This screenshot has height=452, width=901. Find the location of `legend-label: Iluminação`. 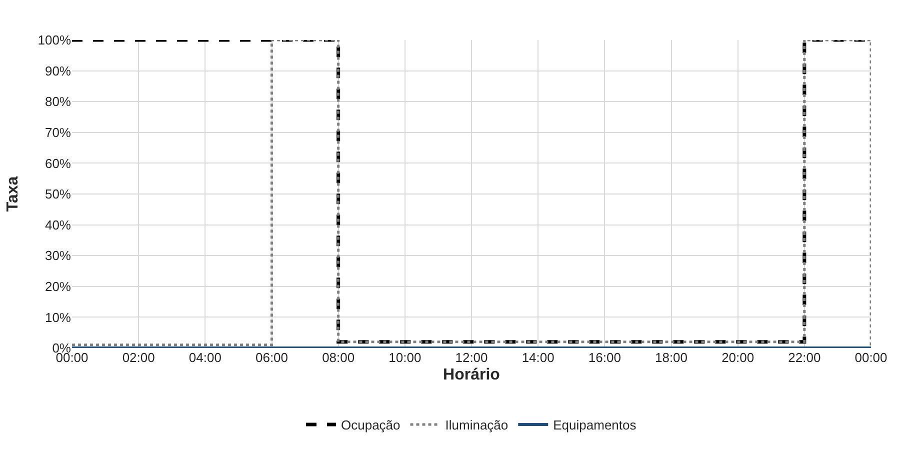

legend-label: Iluminação is located at coordinates (476, 425).